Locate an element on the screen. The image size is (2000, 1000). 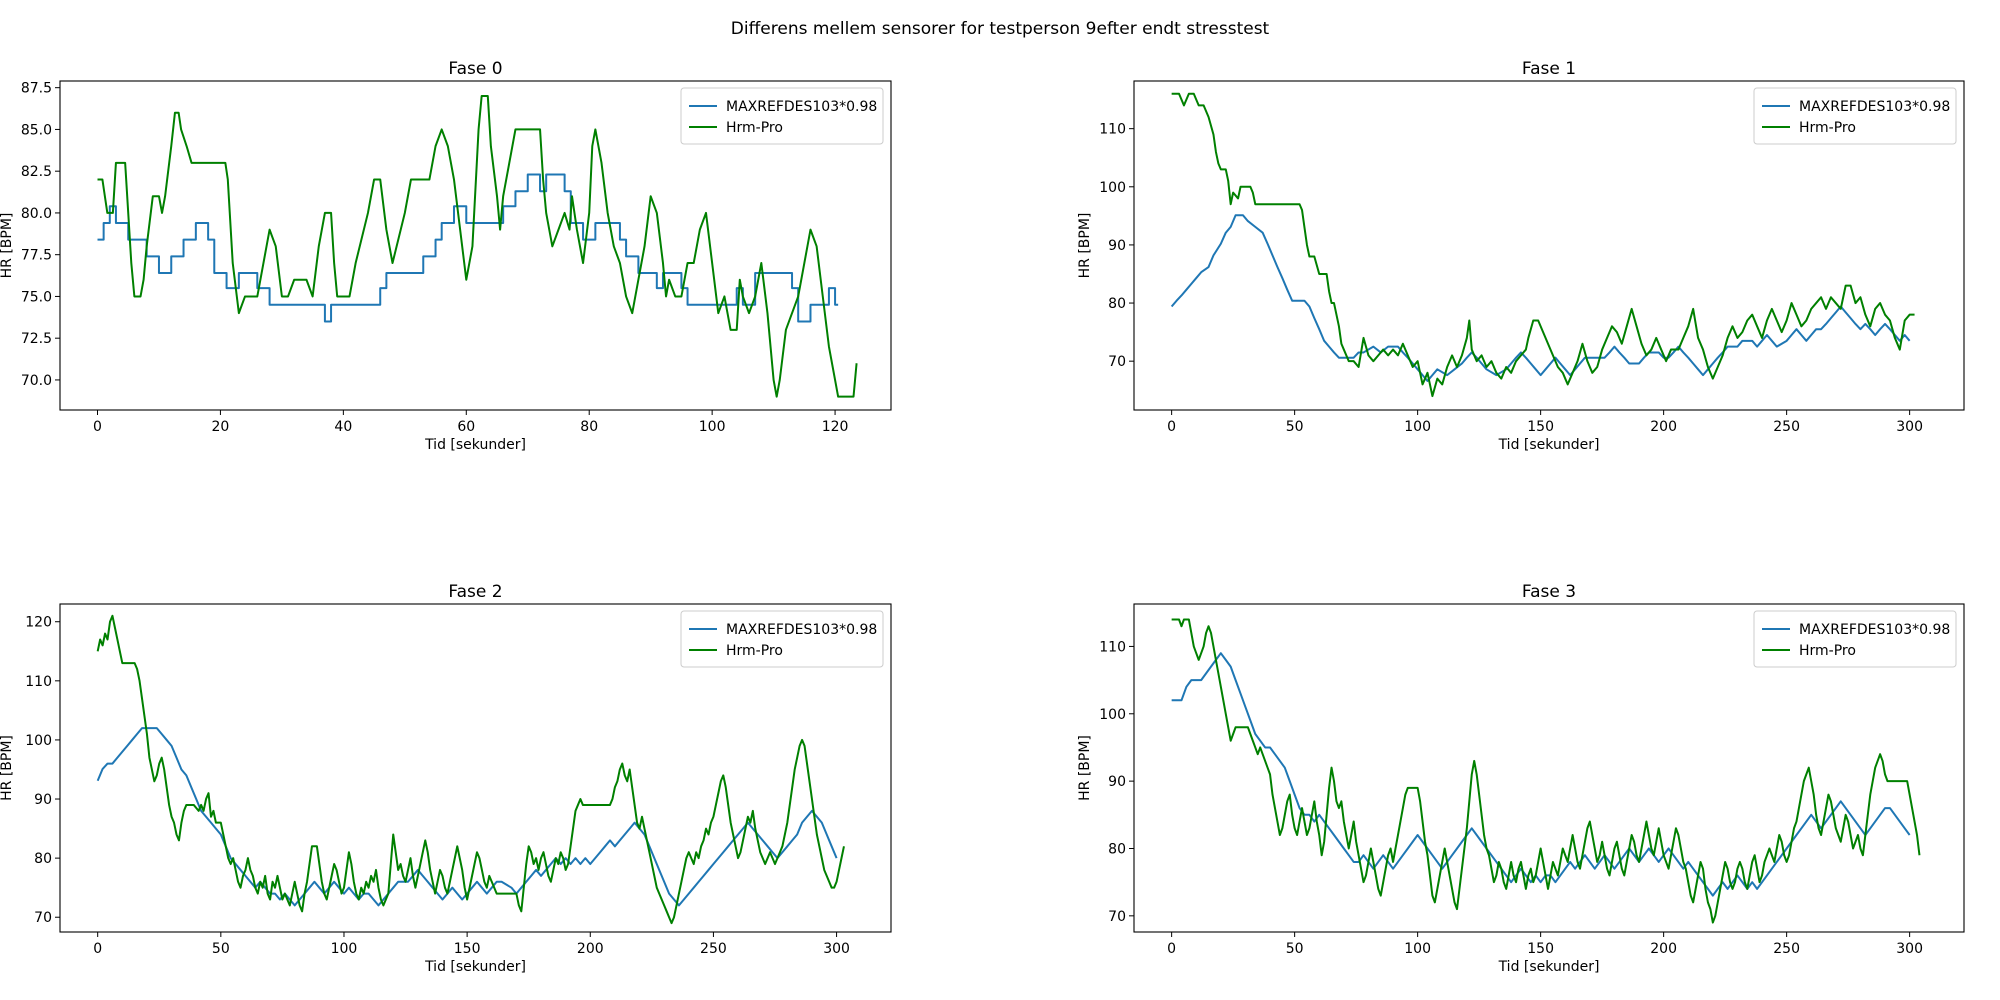
y-tick-label: 77.5 is located at coordinates (36, 256).